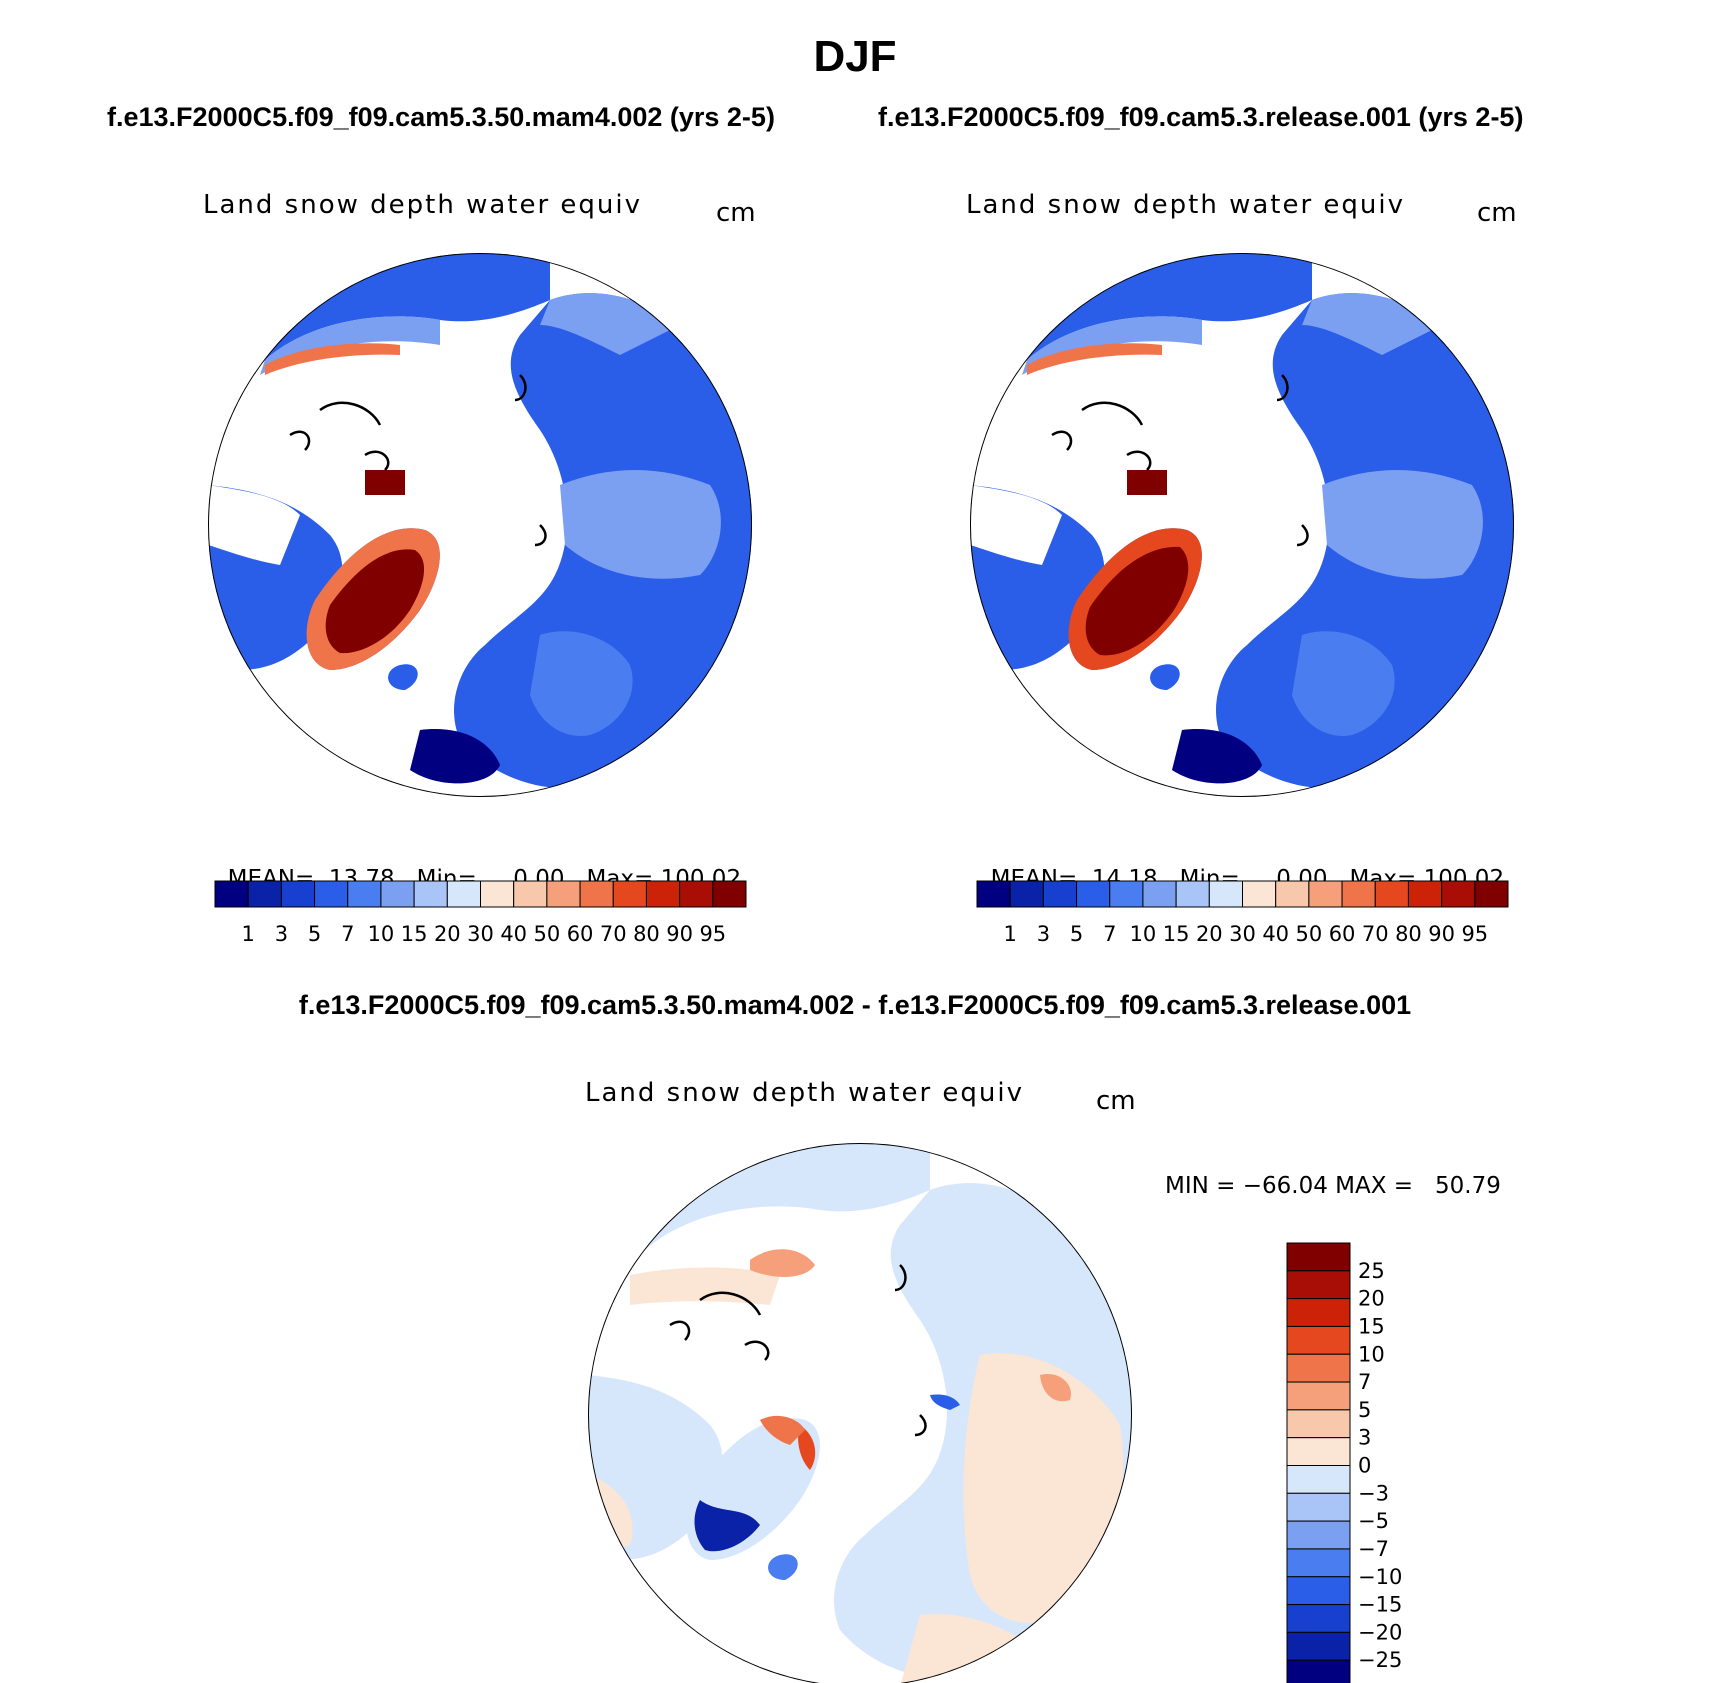 Image resolution: width=1710 pixels, height=1683 pixels. What do you see at coordinates (1380, 1632) in the screenshot?
I see `colorbar-tick-label: −20` at bounding box center [1380, 1632].